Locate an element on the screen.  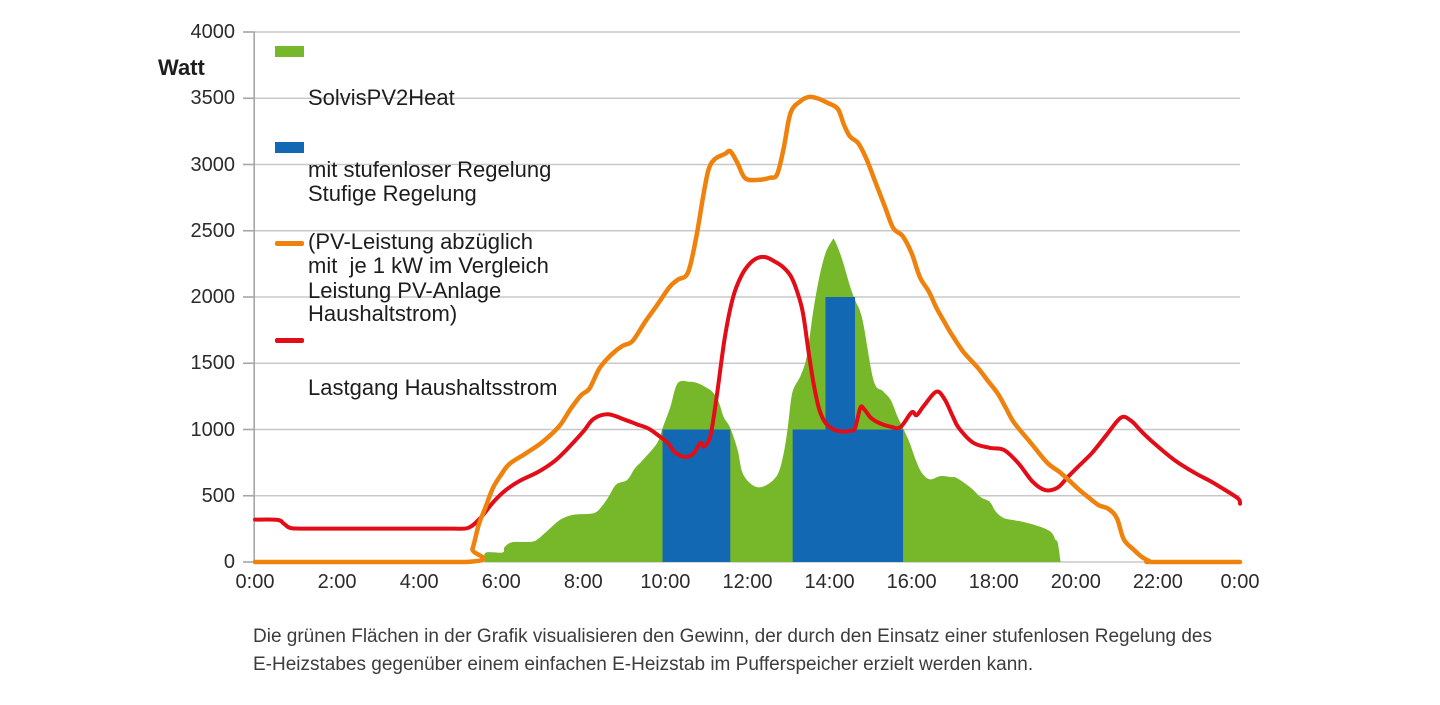
legend-line: (PV-Leistung abzüglich is located at coordinates (421, 241).